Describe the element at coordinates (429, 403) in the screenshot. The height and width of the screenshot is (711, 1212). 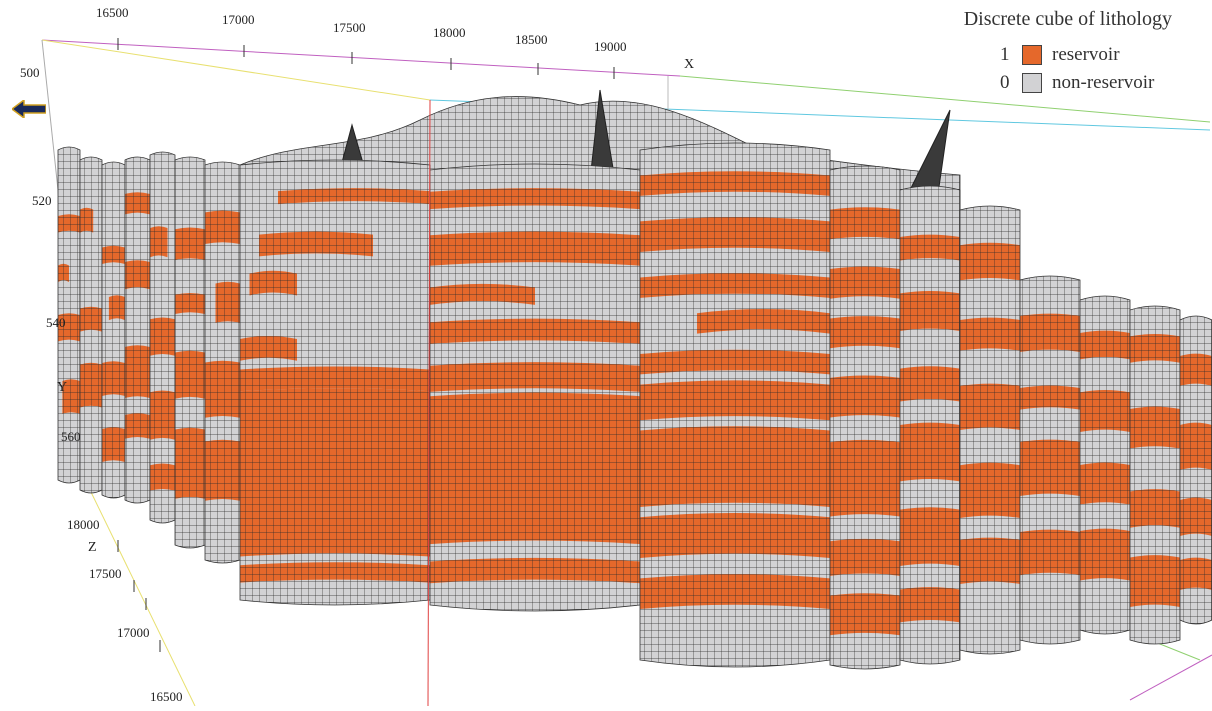
I see `red-axis-line` at that location.